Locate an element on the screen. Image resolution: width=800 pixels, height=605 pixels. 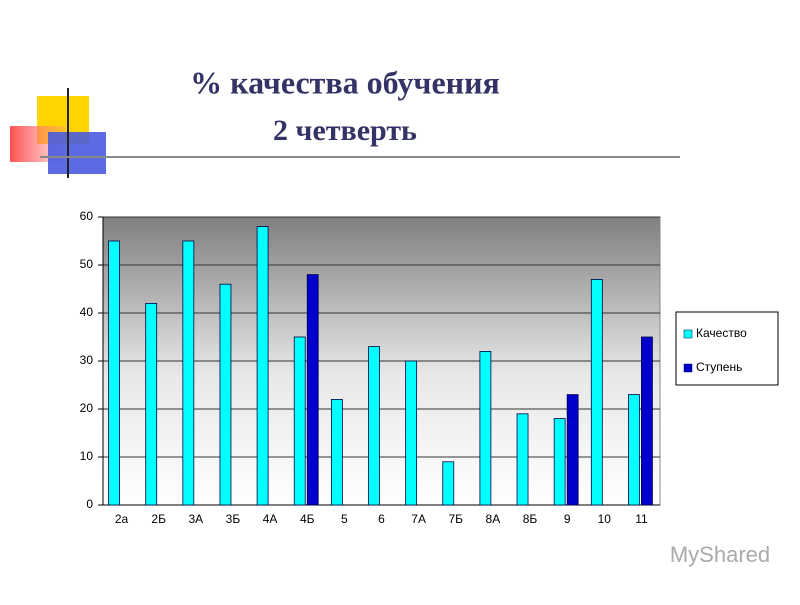
legend-label: Ступень is located at coordinates (719, 367).